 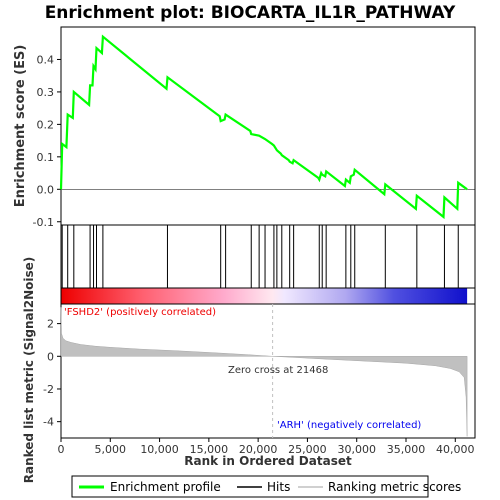 What do you see at coordinates (43, 222) in the screenshot?
I see `es-y-tick-label: -0.1` at bounding box center [43, 222].